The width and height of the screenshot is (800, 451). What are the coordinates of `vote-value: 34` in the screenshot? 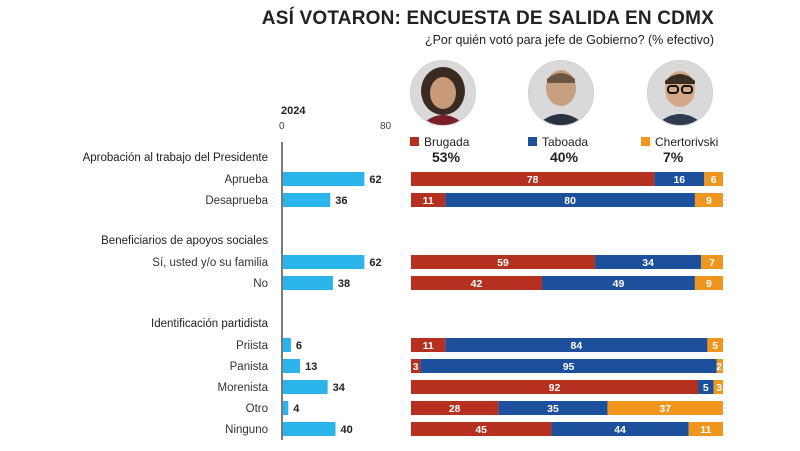 It's located at (648, 263).